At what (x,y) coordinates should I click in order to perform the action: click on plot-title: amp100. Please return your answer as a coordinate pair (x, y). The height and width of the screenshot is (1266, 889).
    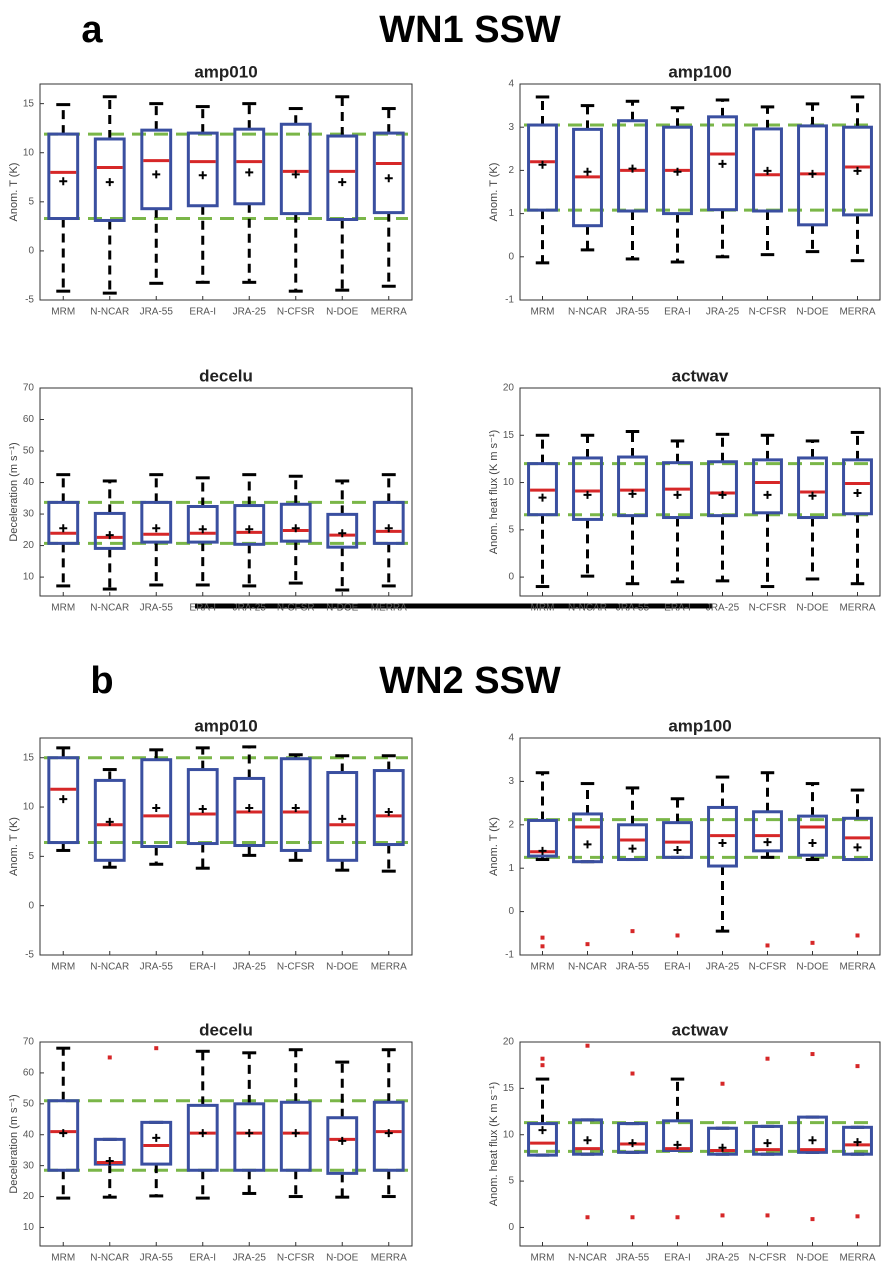
    Looking at the image, I should click on (699, 71).